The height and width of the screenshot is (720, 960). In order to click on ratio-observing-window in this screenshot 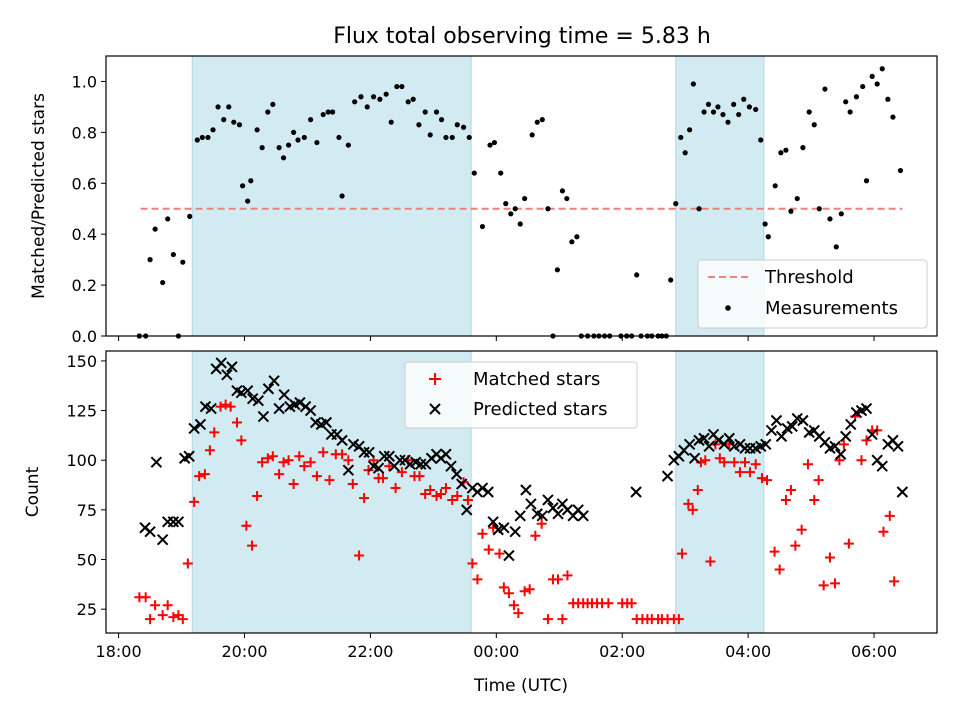, I will do `click(331, 196)`.